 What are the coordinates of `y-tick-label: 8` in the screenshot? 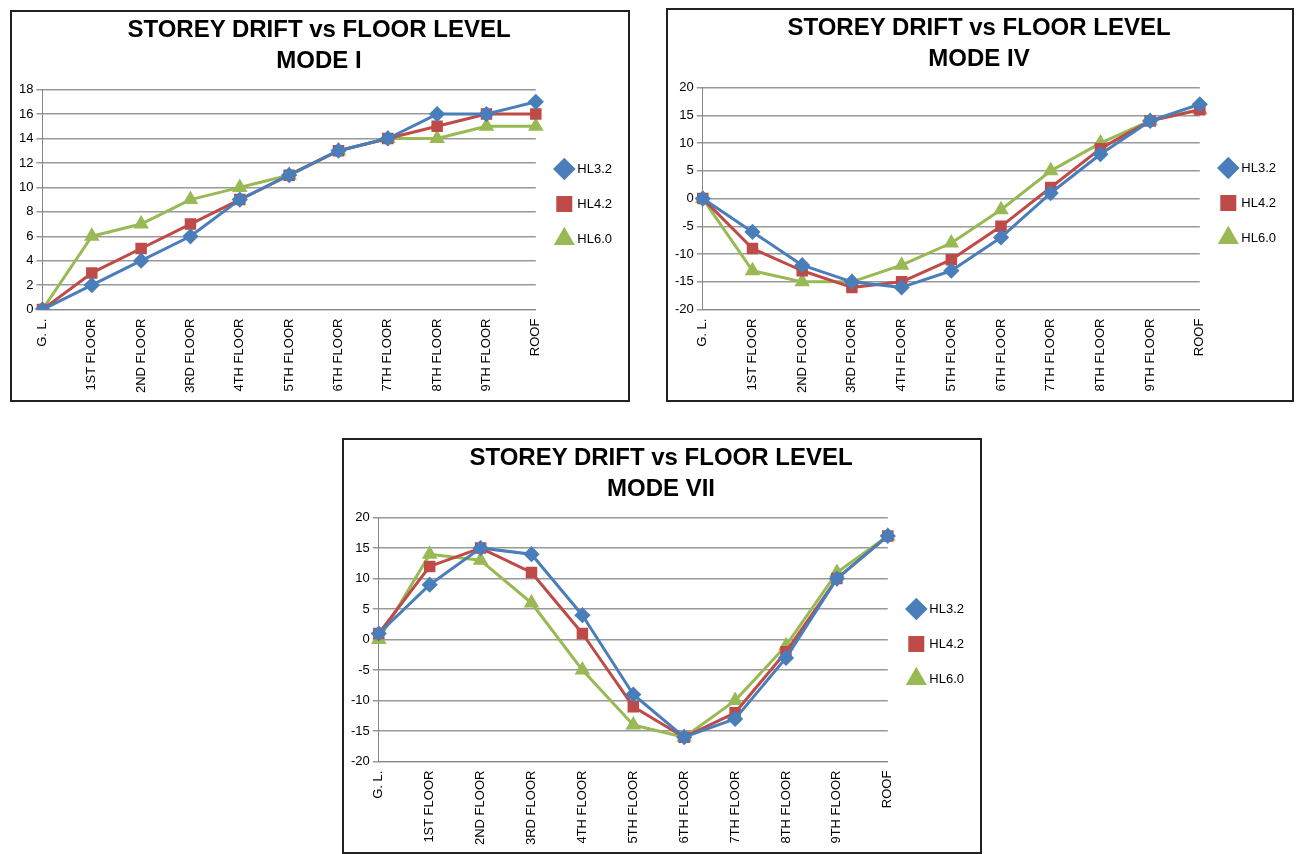 It's located at (30, 211).